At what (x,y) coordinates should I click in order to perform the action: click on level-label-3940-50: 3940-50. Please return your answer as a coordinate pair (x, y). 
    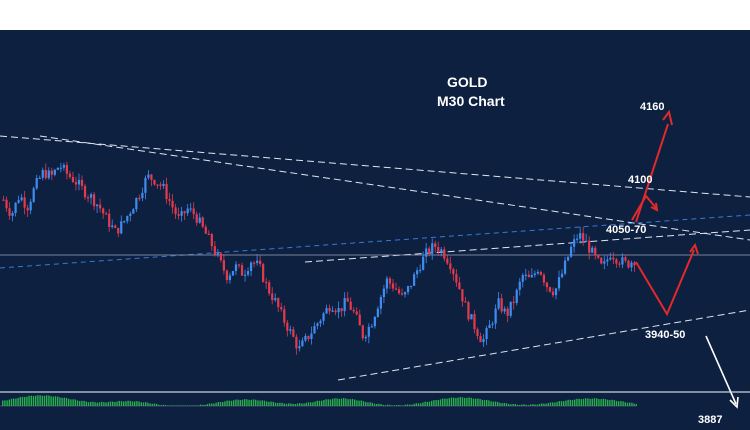
    Looking at the image, I should click on (665, 335).